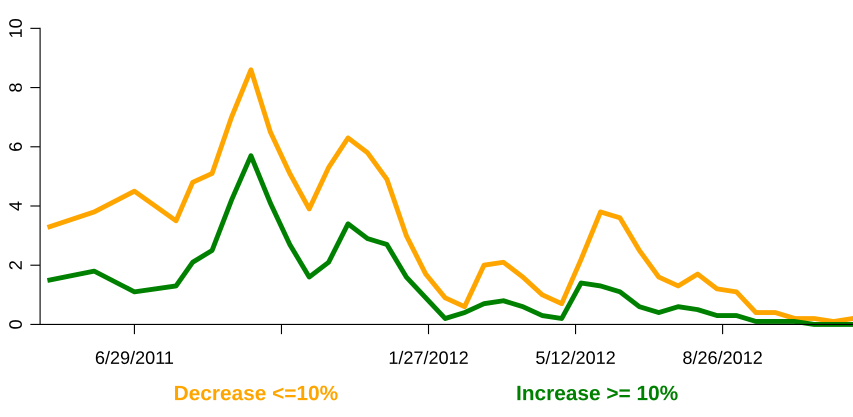 Image resolution: width=853 pixels, height=417 pixels. I want to click on y-tick-label: 6, so click(15, 146).